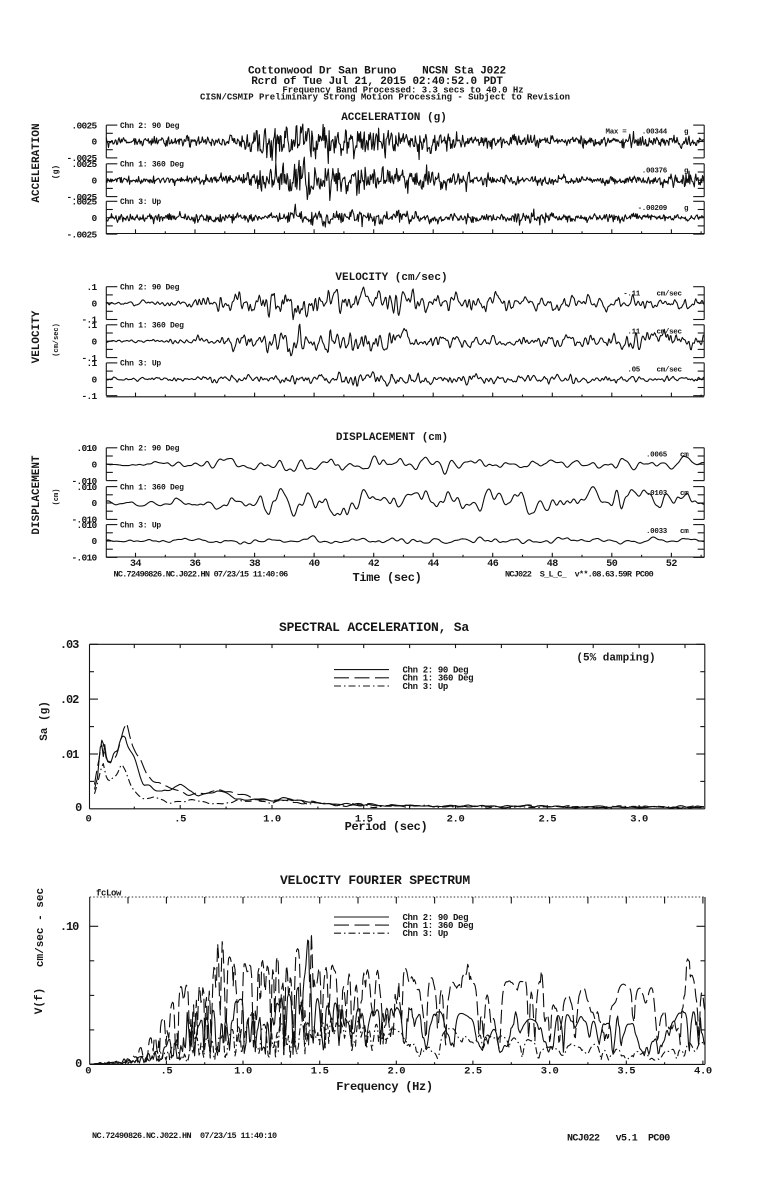 The width and height of the screenshot is (758, 1179). Describe the element at coordinates (384, 1087) in the screenshot. I see `svg-text: Frequency (Hz)` at that location.